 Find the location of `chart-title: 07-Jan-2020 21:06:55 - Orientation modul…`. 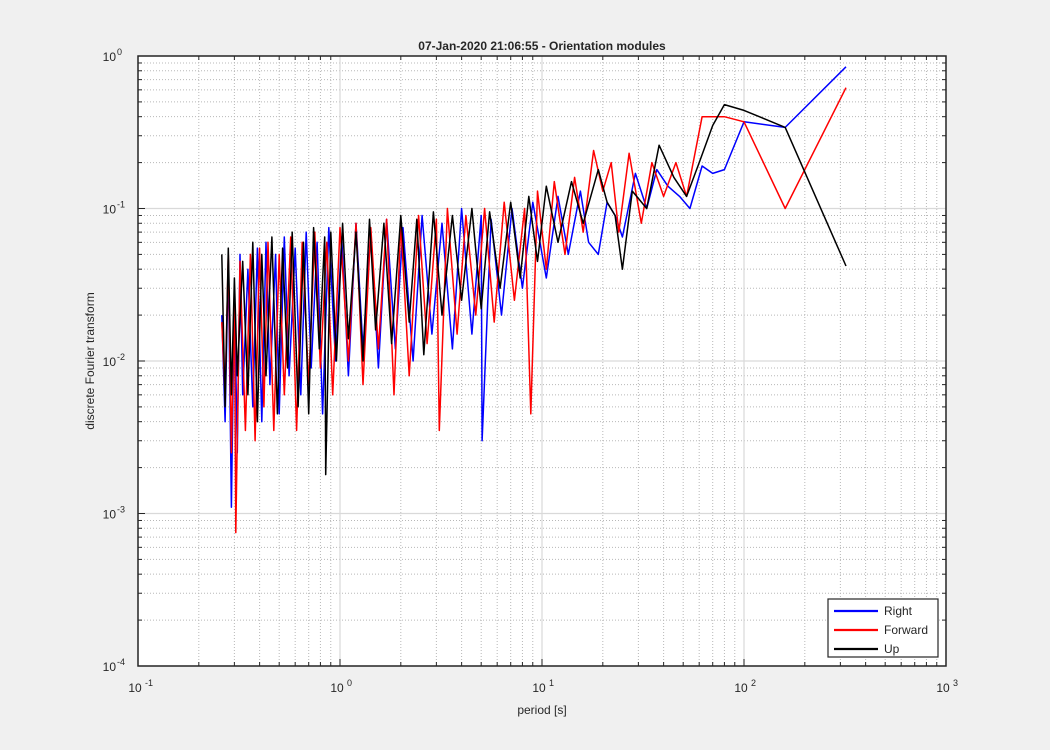

chart-title: 07-Jan-2020 21:06:55 - Orientation modul… is located at coordinates (542, 46).